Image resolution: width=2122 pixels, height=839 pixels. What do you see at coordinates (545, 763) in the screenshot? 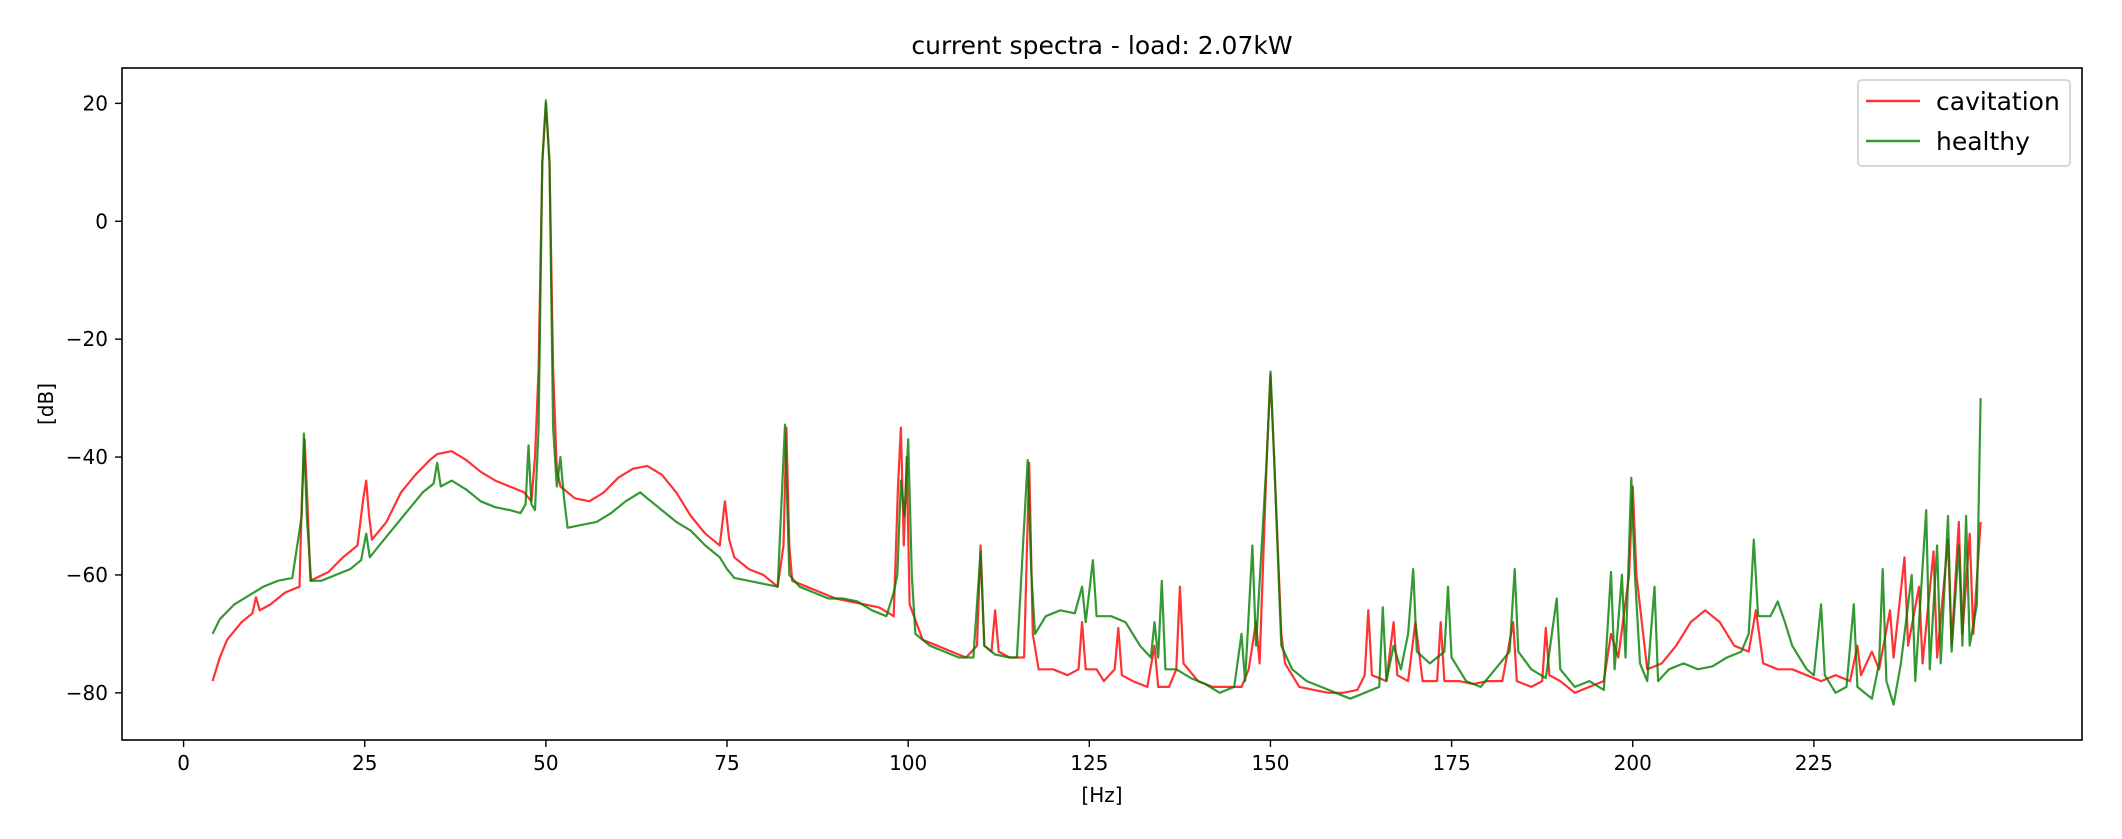
I see `x-tick-label: 50` at bounding box center [545, 763].